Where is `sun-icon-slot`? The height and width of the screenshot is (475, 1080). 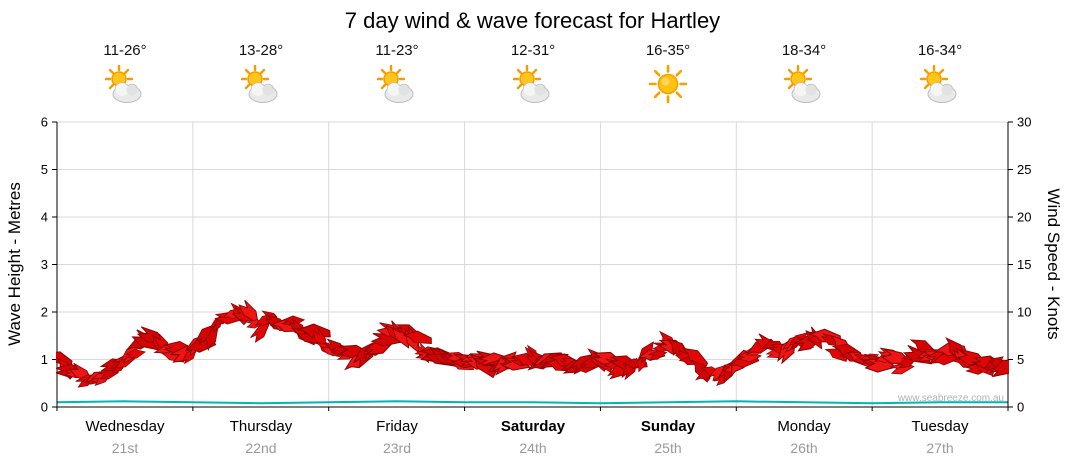 sun-icon-slot is located at coordinates (668, 87).